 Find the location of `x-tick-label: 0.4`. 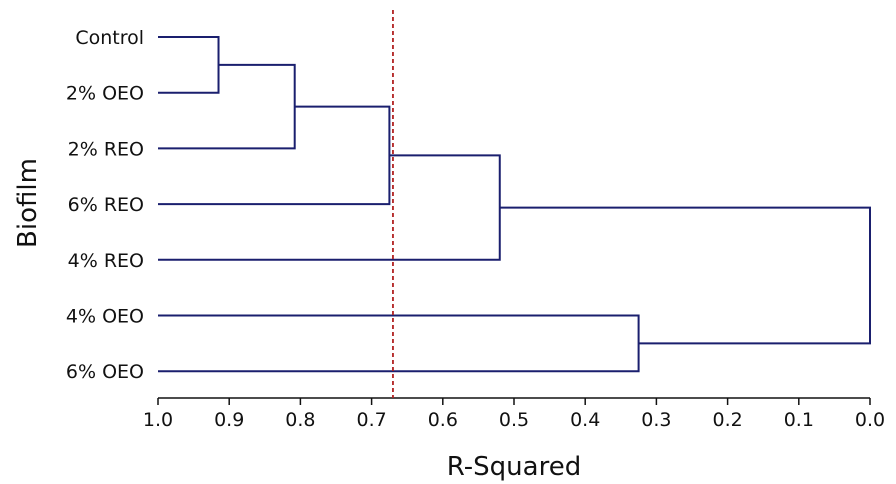

x-tick-label: 0.4 is located at coordinates (585, 420).